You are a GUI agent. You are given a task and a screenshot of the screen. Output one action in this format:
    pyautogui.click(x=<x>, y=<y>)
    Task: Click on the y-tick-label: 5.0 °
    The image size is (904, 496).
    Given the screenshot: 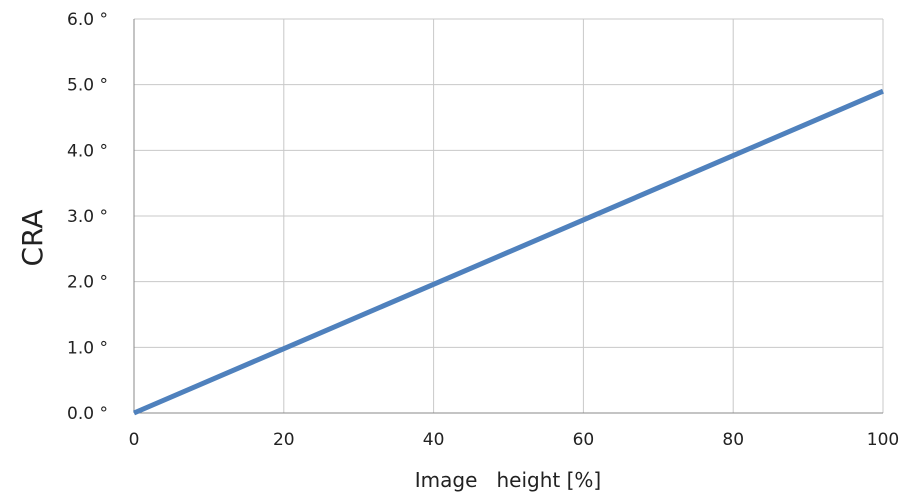 What is the action you would take?
    pyautogui.click(x=87, y=86)
    